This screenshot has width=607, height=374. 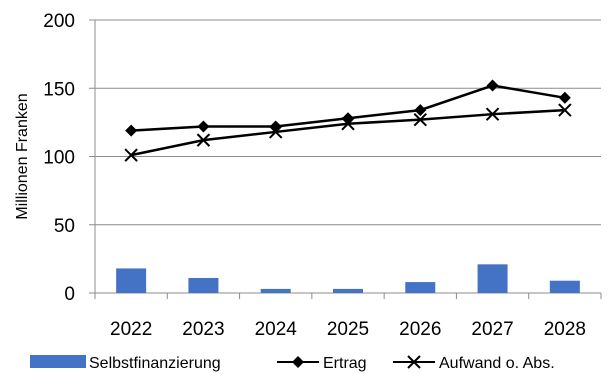 What do you see at coordinates (492, 329) in the screenshot?
I see `x-tick-label: 2027` at bounding box center [492, 329].